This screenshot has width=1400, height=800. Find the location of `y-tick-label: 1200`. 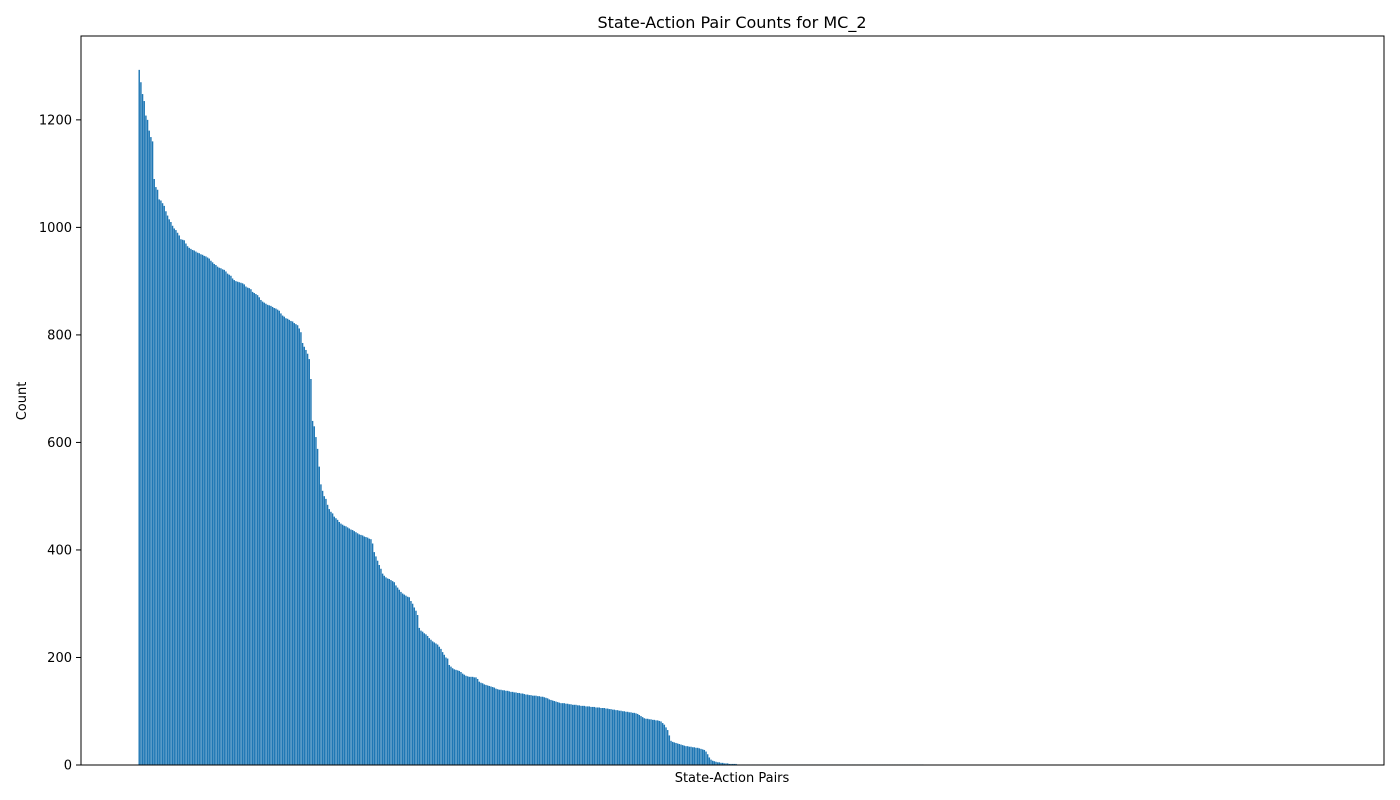

y-tick-label: 1200 is located at coordinates (55, 120).